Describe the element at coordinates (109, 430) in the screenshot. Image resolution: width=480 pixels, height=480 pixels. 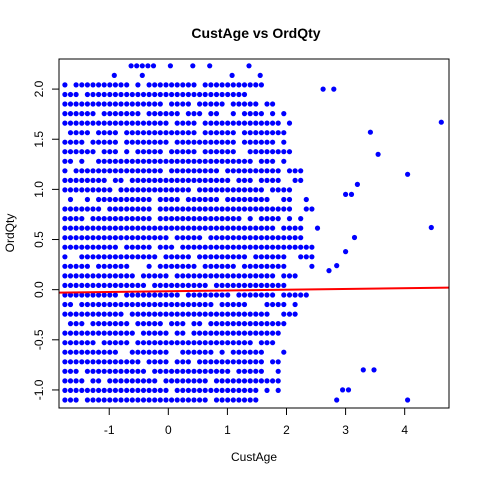
I see `x-tick-label: -1` at that location.